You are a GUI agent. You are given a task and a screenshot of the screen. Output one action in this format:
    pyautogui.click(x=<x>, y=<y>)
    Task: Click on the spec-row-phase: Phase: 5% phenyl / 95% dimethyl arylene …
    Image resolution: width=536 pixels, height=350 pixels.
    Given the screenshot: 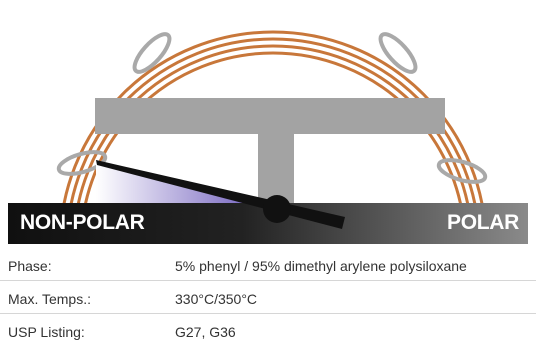 What is the action you would take?
    pyautogui.click(x=268, y=266)
    